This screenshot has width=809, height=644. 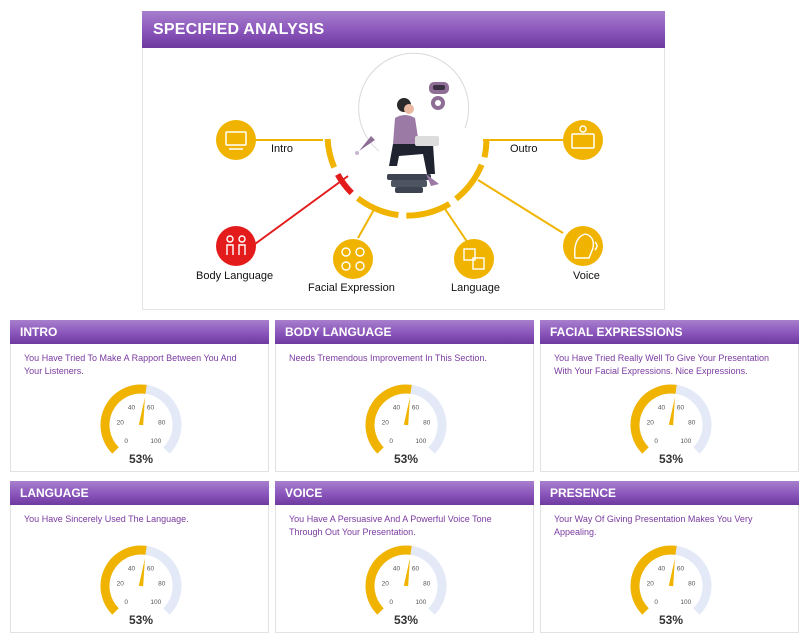 I want to click on card-title: BODY LANGUAGE, so click(x=404, y=332).